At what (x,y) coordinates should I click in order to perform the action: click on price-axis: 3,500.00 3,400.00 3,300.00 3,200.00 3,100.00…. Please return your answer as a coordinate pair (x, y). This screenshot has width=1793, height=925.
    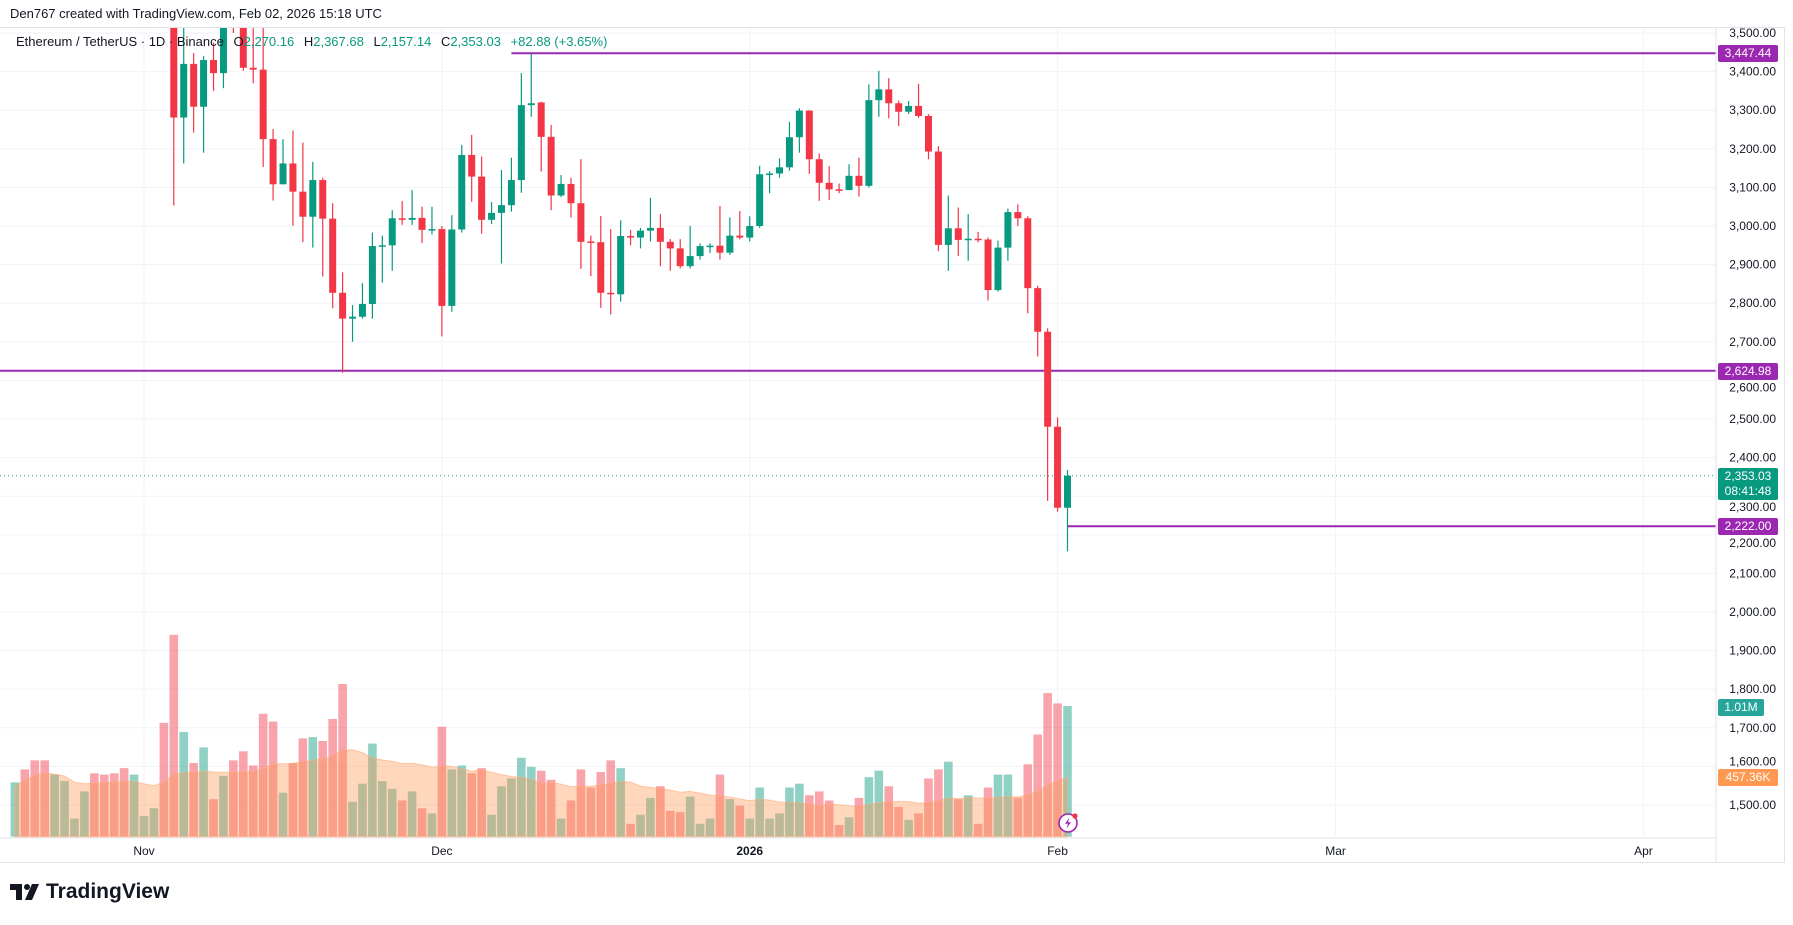
    Looking at the image, I should click on (1745, 444).